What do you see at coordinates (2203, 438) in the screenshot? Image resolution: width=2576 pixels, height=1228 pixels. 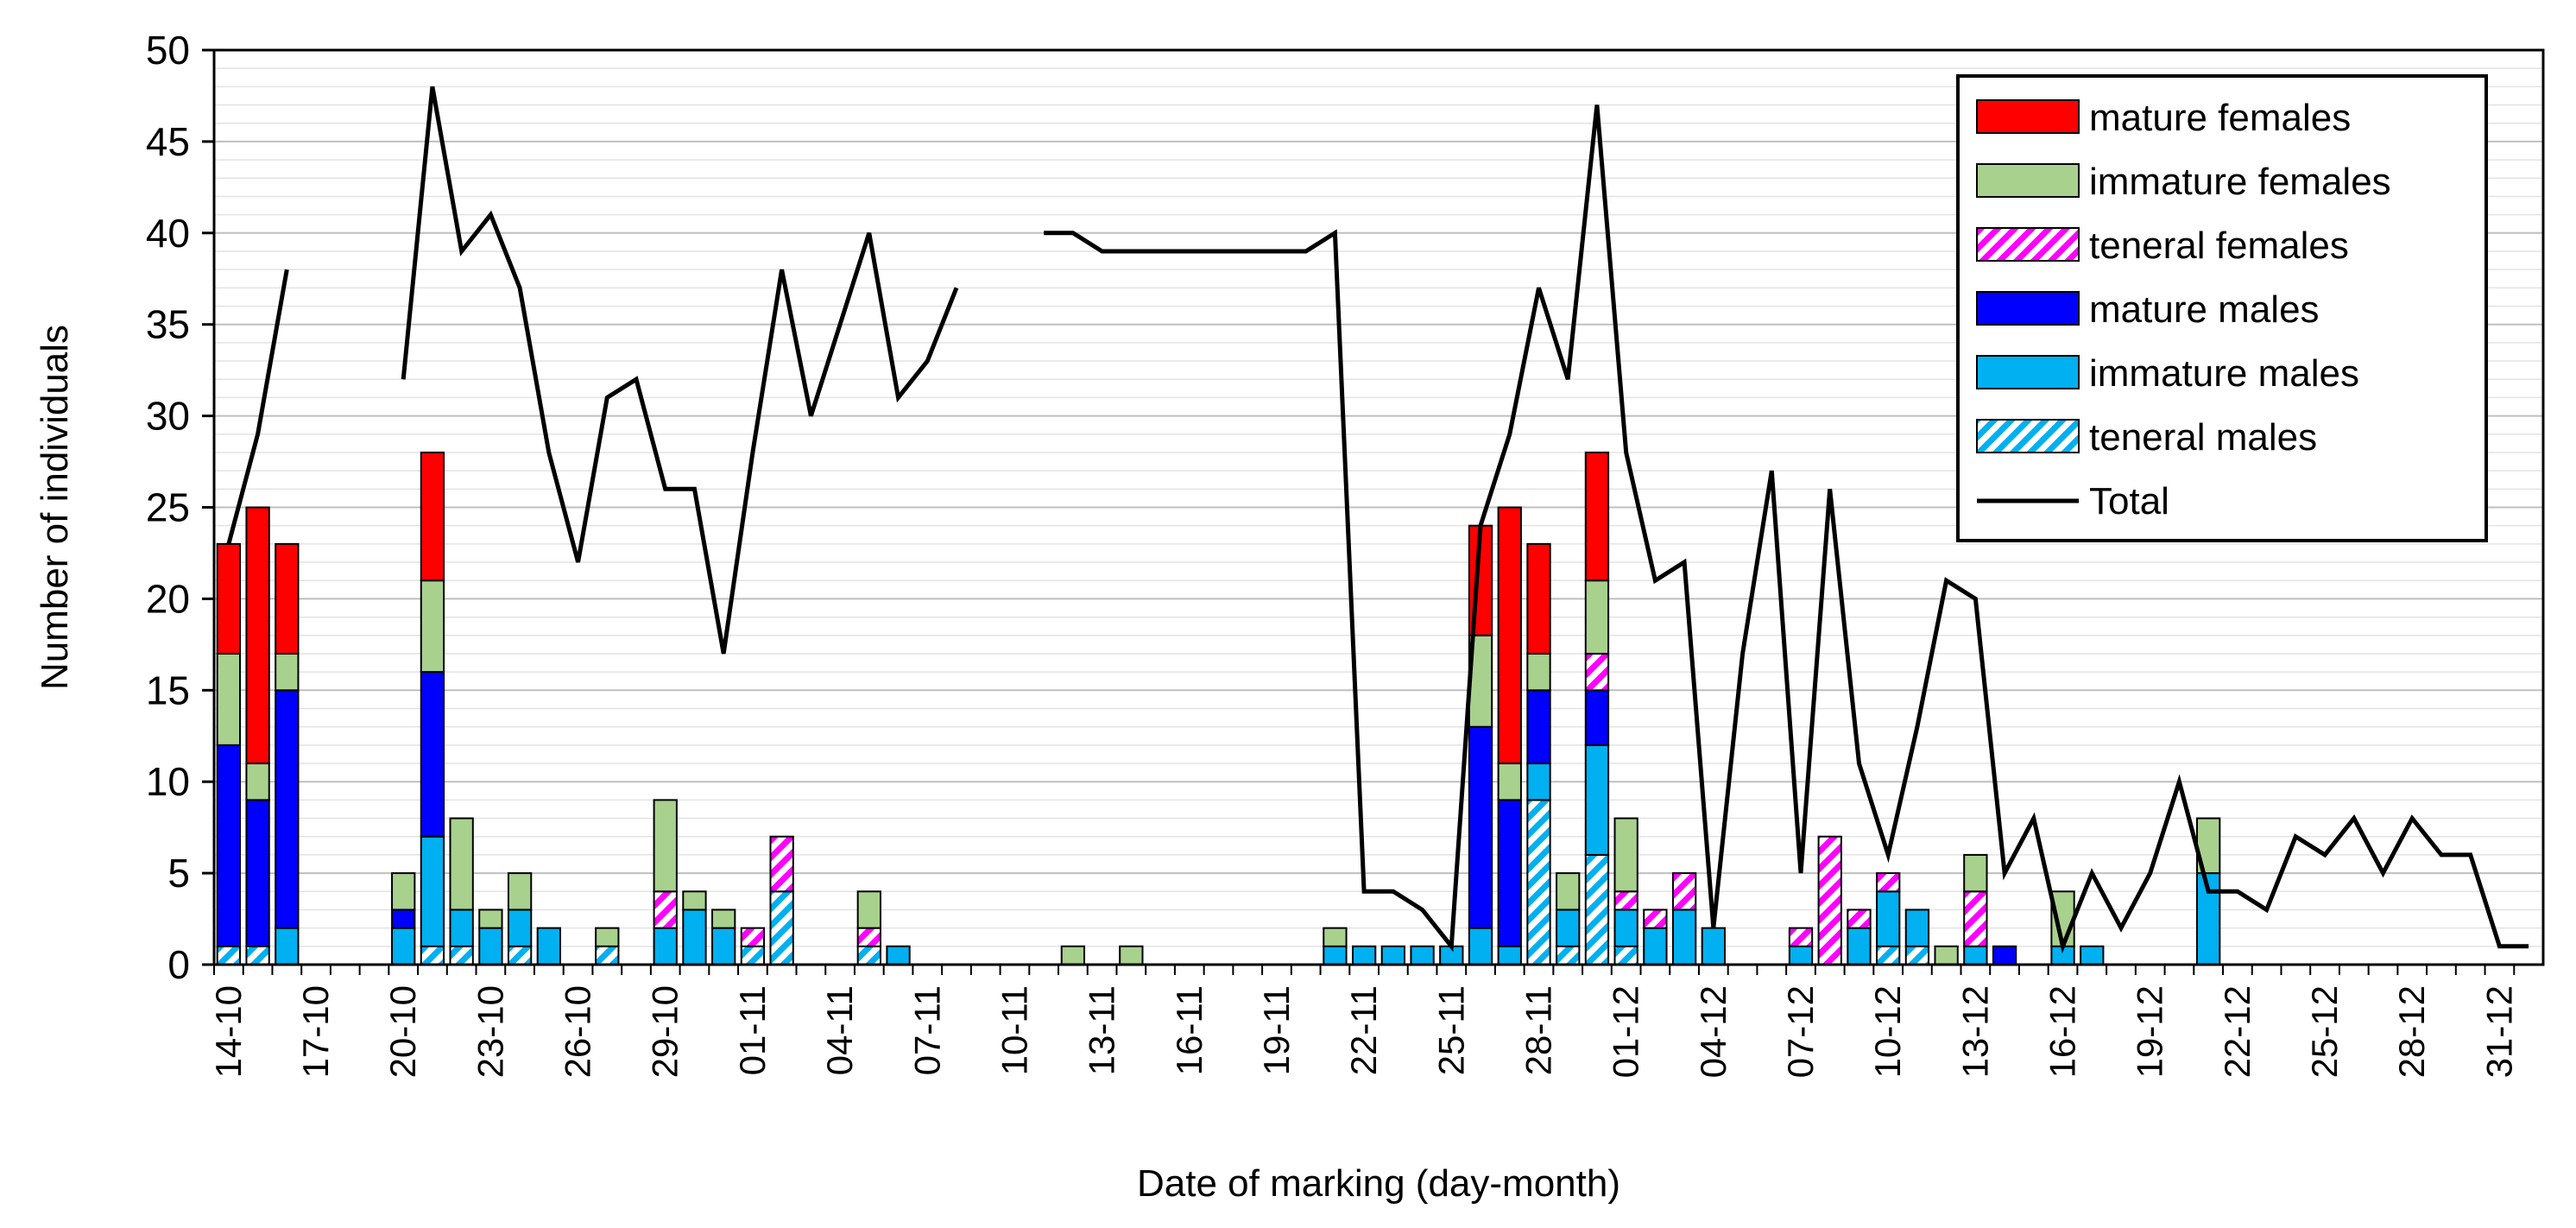 I see `legend-label-teneral-males: teneral males` at bounding box center [2203, 438].